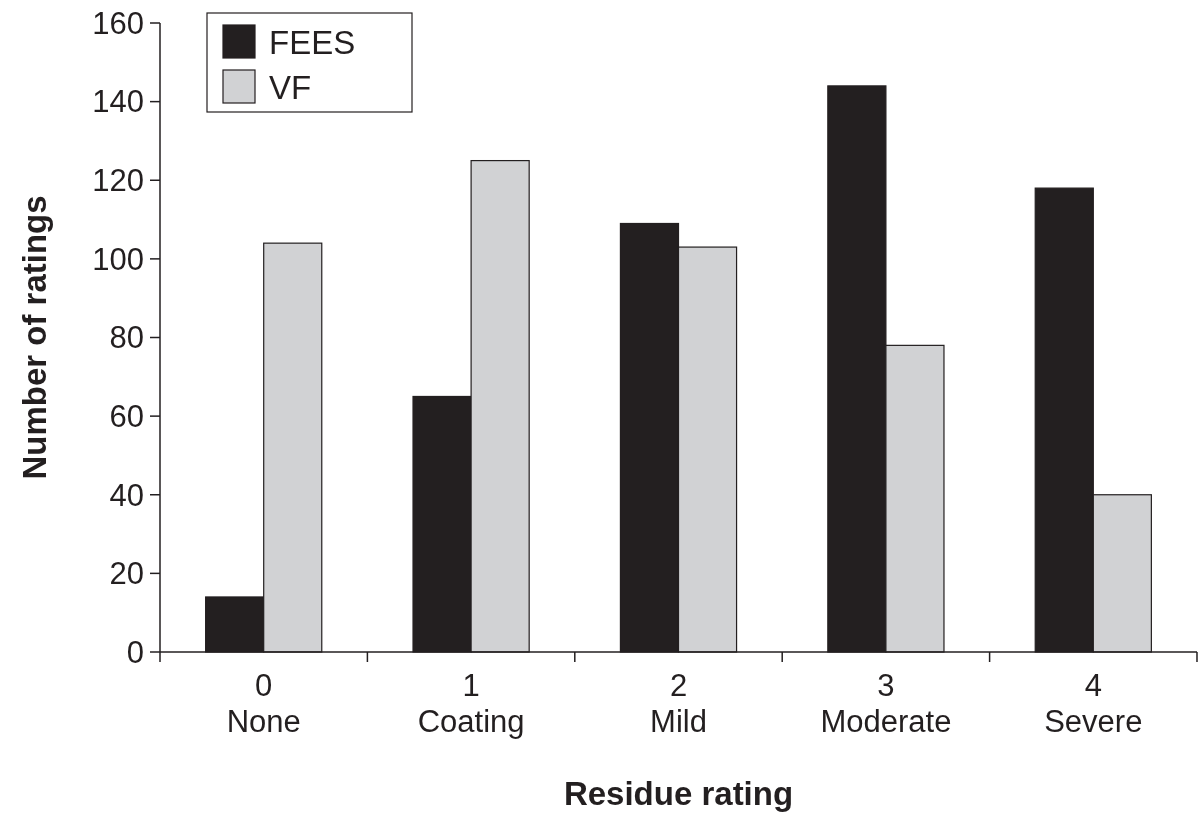  What do you see at coordinates (126, 495) in the screenshot?
I see `y-tick-label: 40` at bounding box center [126, 495].